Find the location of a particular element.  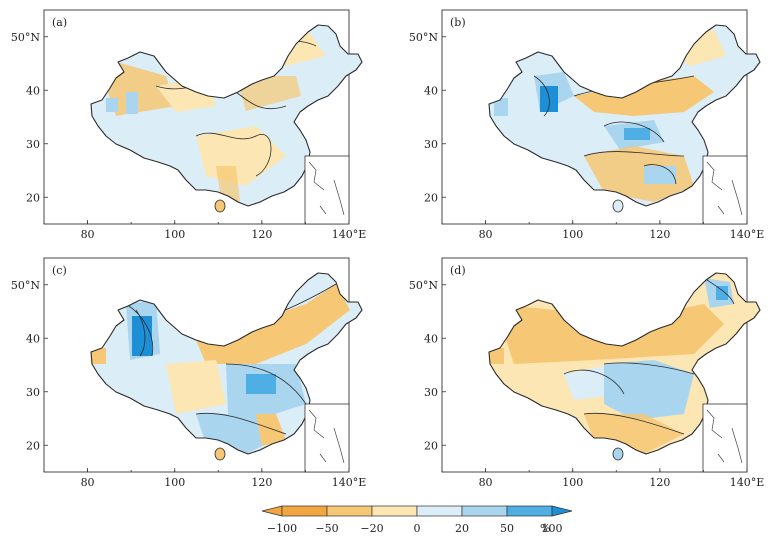

panel-label: (c) is located at coordinates (59, 270).